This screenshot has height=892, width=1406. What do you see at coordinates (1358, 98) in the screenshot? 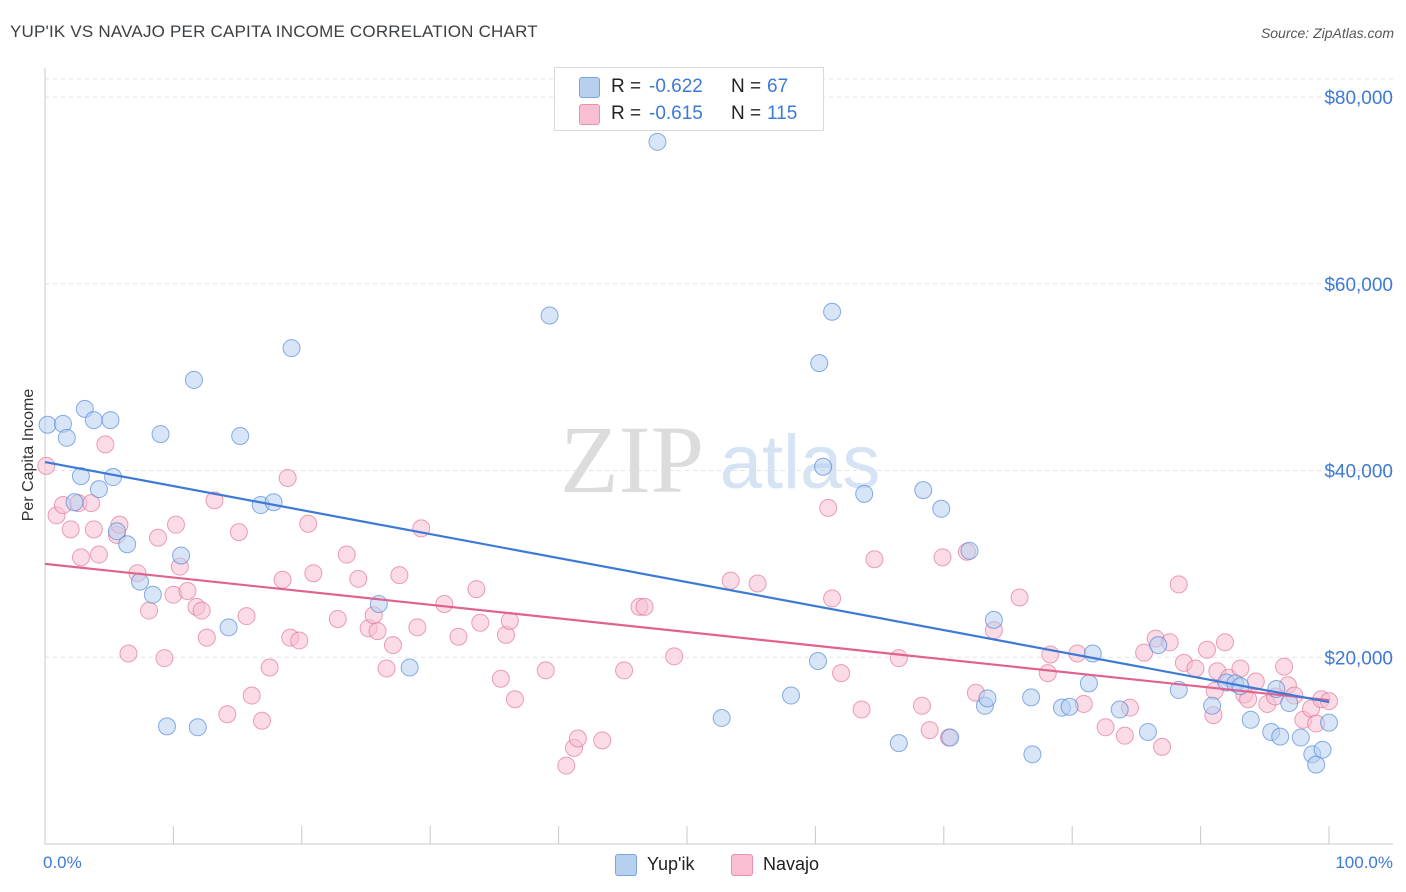
I see `y-tick-label: $80,000` at bounding box center [1358, 98].